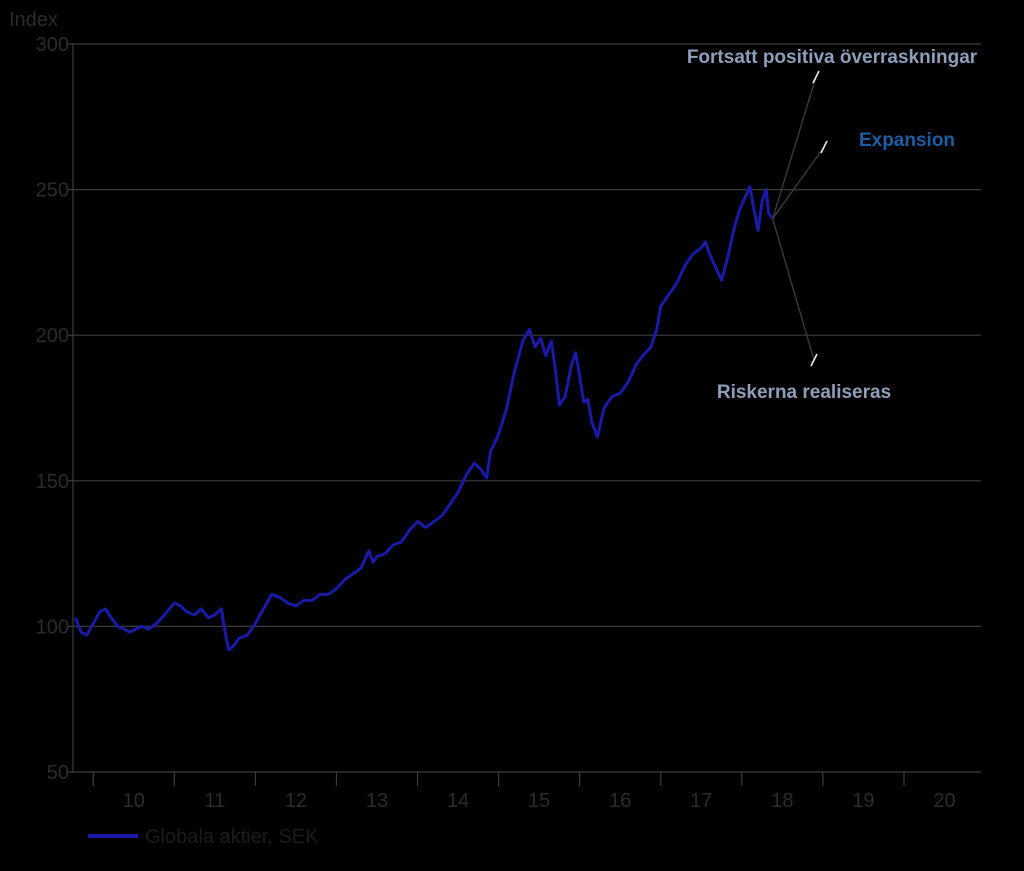  What do you see at coordinates (377, 801) in the screenshot?
I see `x-tick-label: 13` at bounding box center [377, 801].